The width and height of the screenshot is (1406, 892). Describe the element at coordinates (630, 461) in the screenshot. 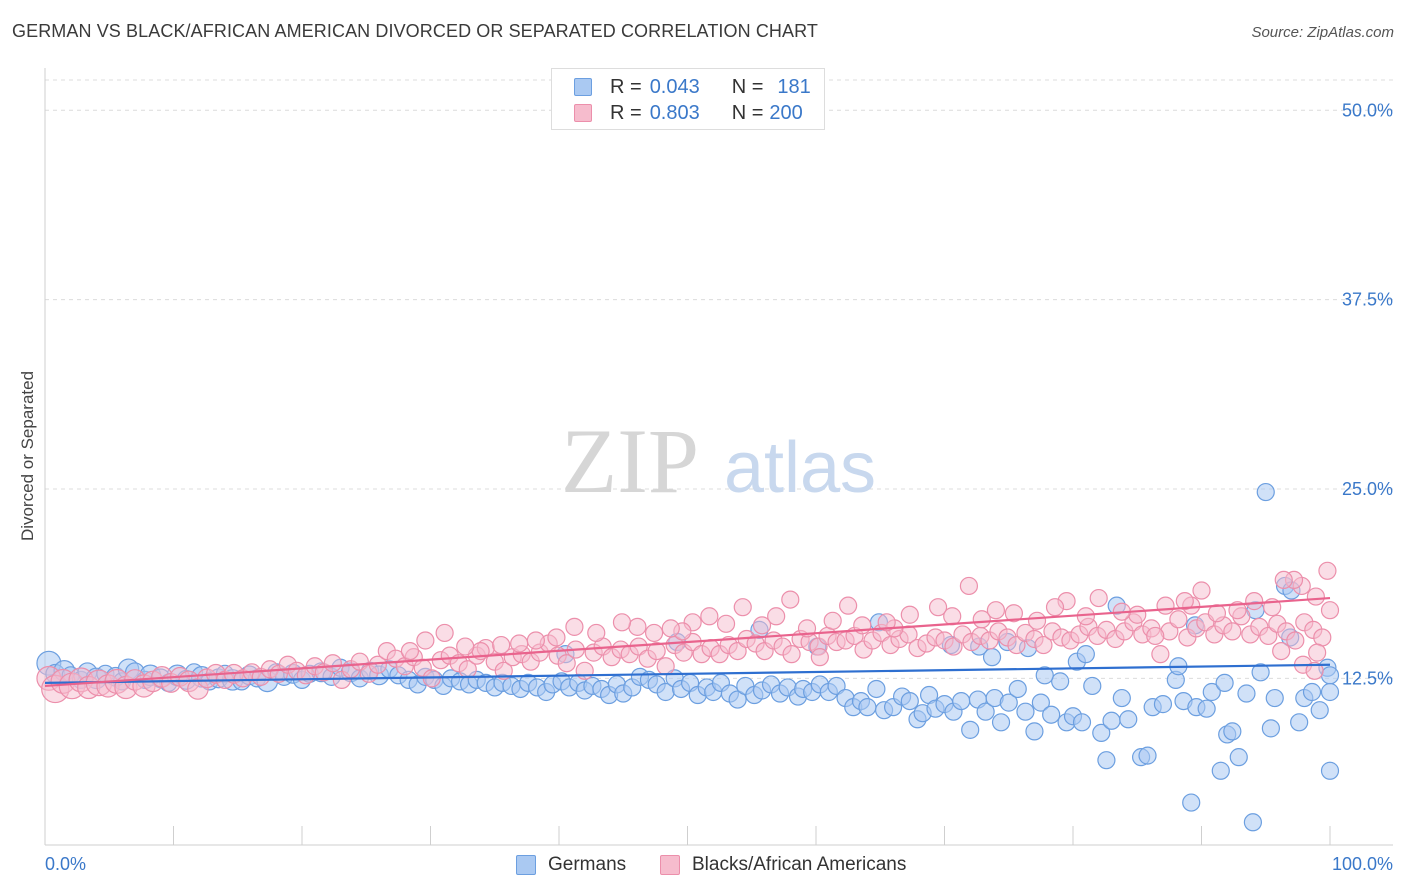

I see `watermark-zip: ZIP` at that location.